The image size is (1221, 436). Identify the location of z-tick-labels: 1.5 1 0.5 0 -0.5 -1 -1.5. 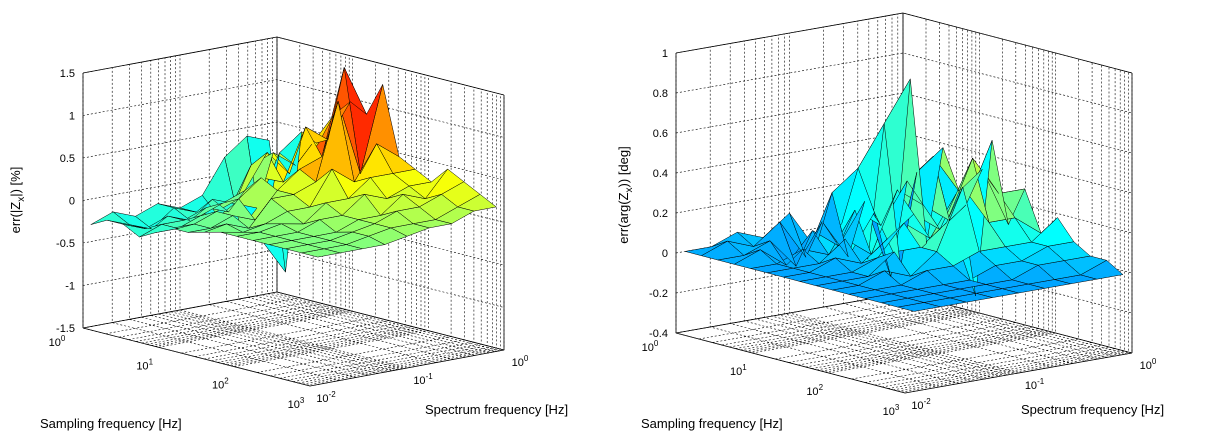
(65, 201).